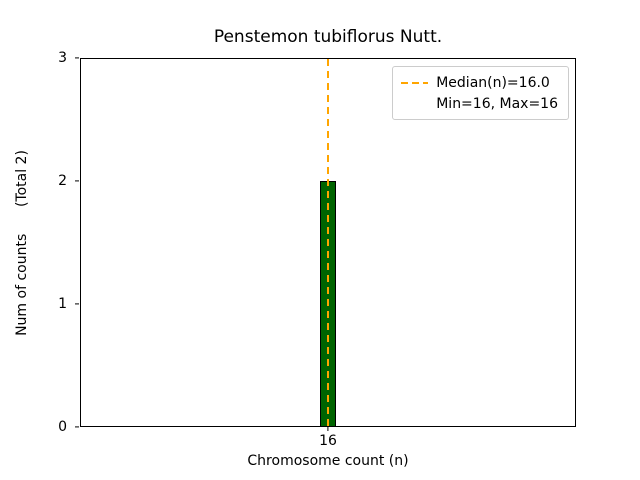 This screenshot has height=480, width=640. I want to click on x-ticks: 16, so click(328, 442).